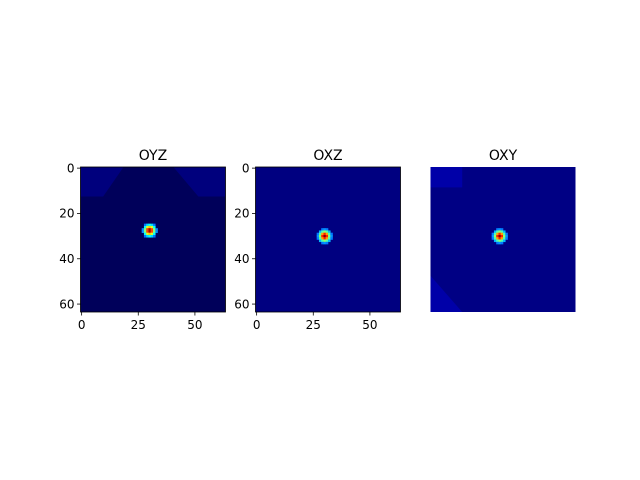  I want to click on axes-frame, so click(328, 239).